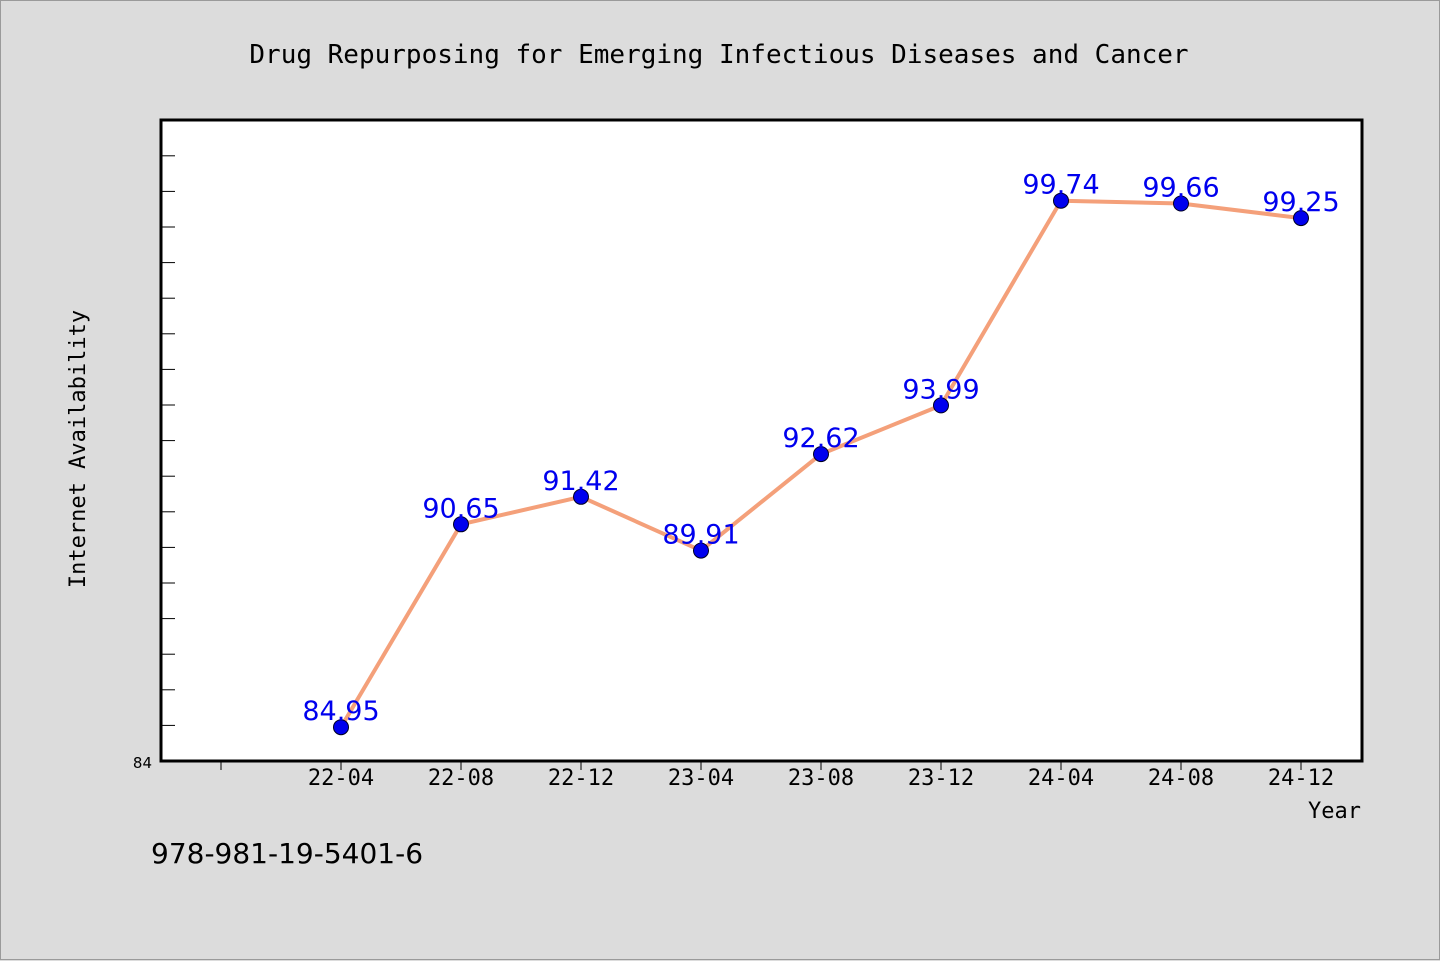 This screenshot has width=1440, height=961. I want to click on data-label: 84.95, so click(340, 711).